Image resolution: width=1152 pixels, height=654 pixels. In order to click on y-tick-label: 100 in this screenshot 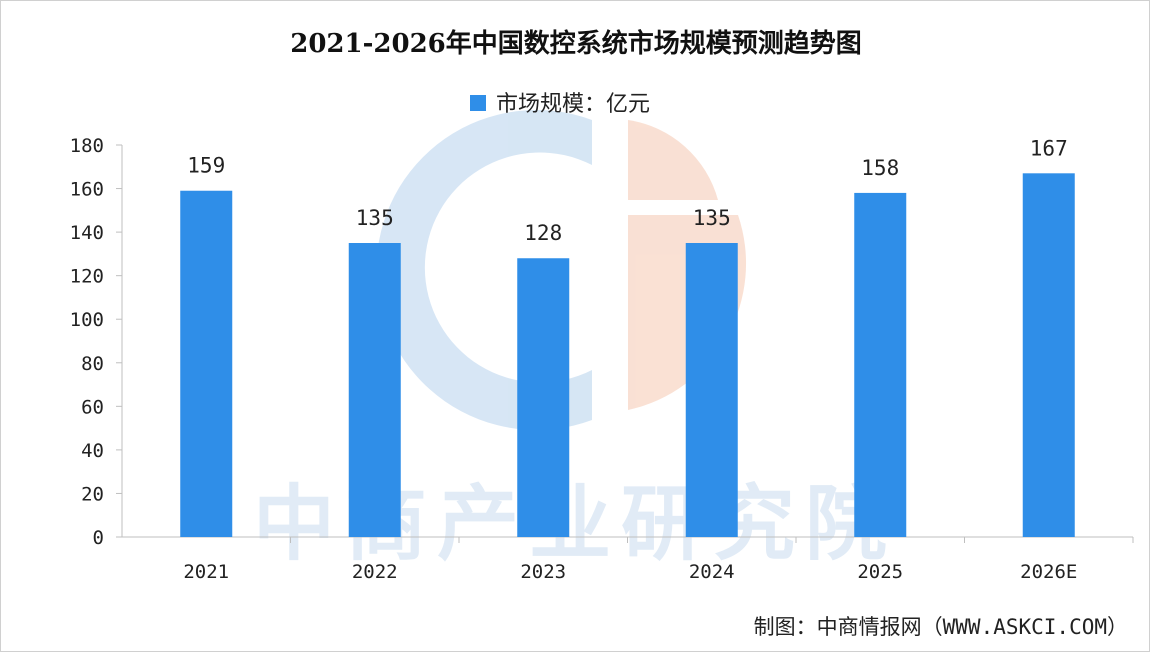, I will do `click(87, 320)`.